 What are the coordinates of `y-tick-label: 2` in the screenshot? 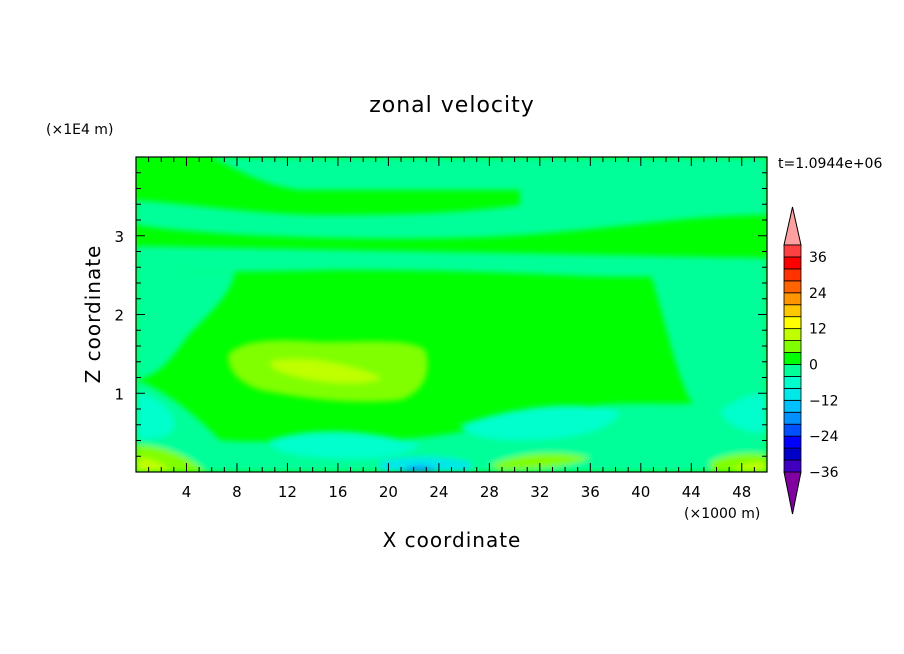 It's located at (119, 316).